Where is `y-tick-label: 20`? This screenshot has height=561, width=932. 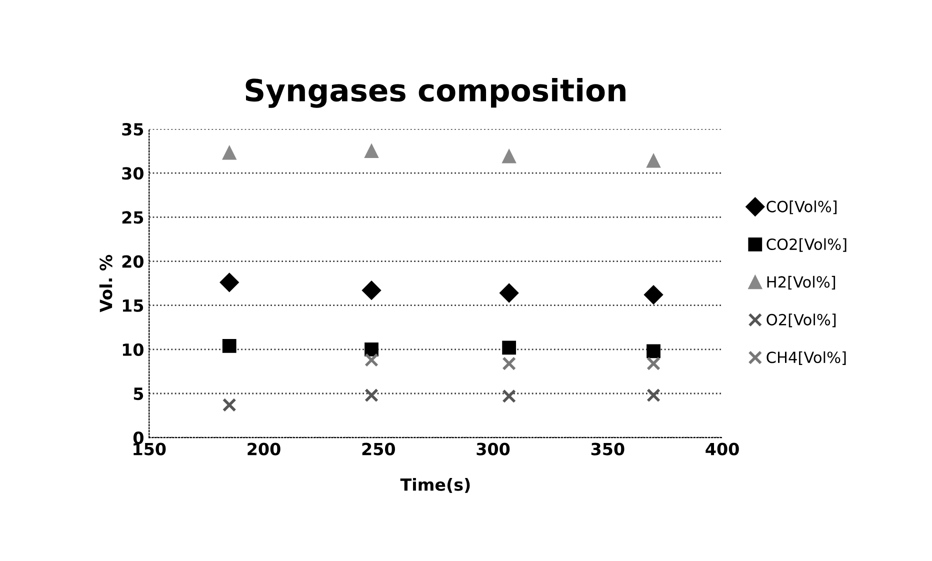 y-tick-label: 20 is located at coordinates (133, 261).